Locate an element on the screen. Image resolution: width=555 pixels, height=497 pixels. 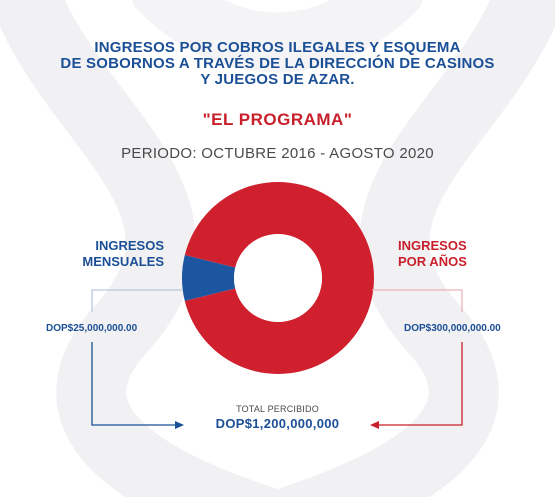
total-value: DOP$1,200,000,000 is located at coordinates (277, 423).